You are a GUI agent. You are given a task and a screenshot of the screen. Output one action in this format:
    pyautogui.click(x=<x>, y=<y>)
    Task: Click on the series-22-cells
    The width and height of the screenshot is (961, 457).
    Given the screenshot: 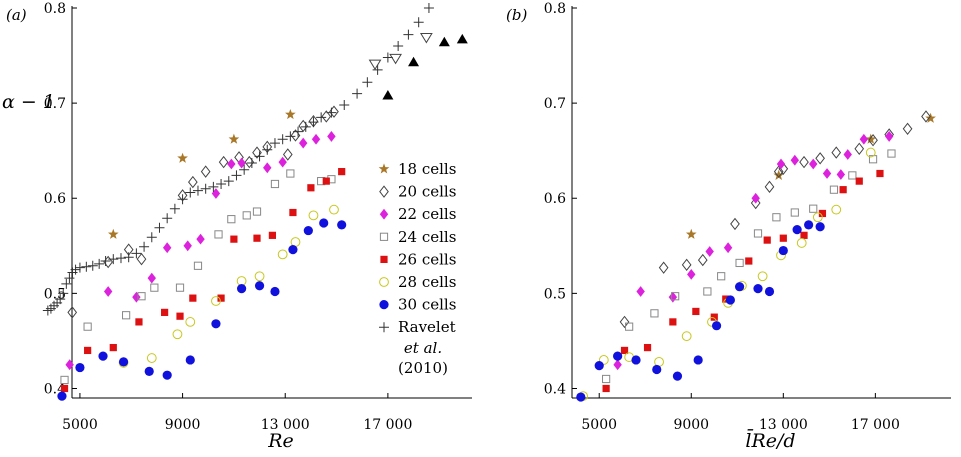 What is the action you would take?
    pyautogui.click(x=200, y=251)
    